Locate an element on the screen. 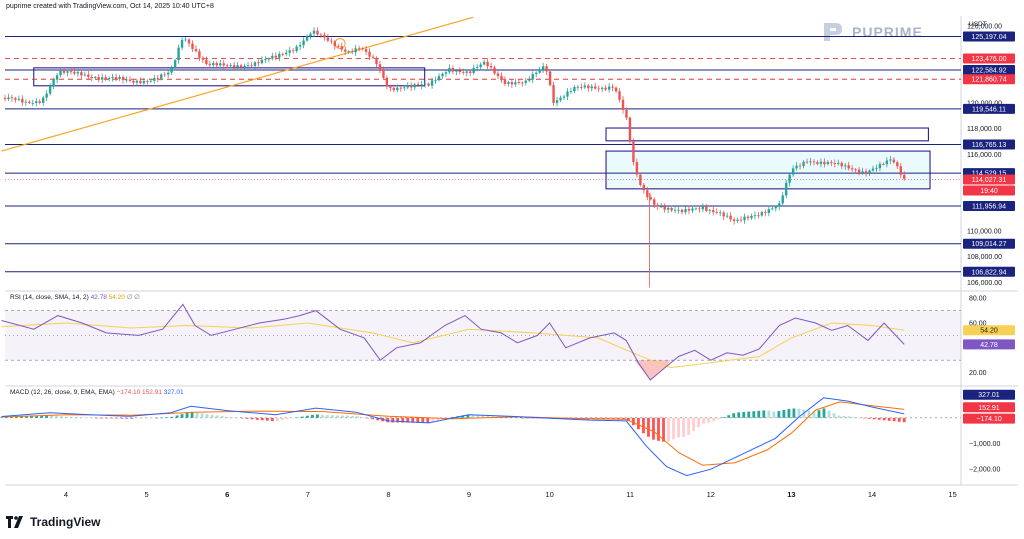  macd-value-tag: 152.91 is located at coordinates (989, 408).